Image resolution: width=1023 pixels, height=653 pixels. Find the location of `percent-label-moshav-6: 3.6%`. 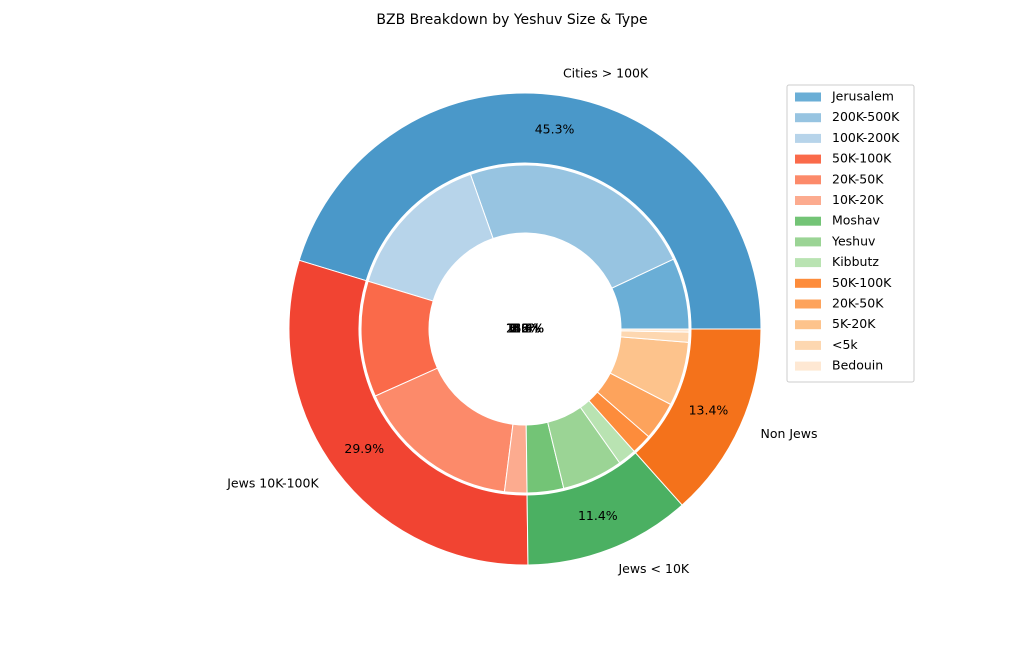

percent-label-moshav-6: 3.6% is located at coordinates (525, 329).